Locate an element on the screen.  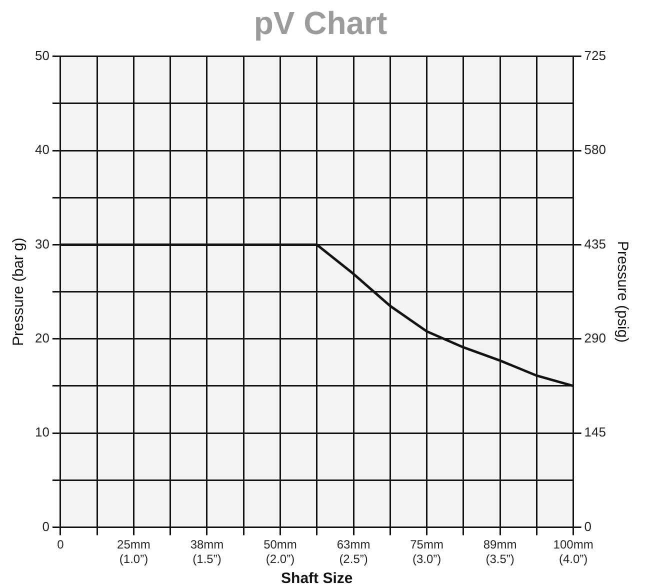
x-tick-label: 63mm (2.5”) is located at coordinates (353, 552).